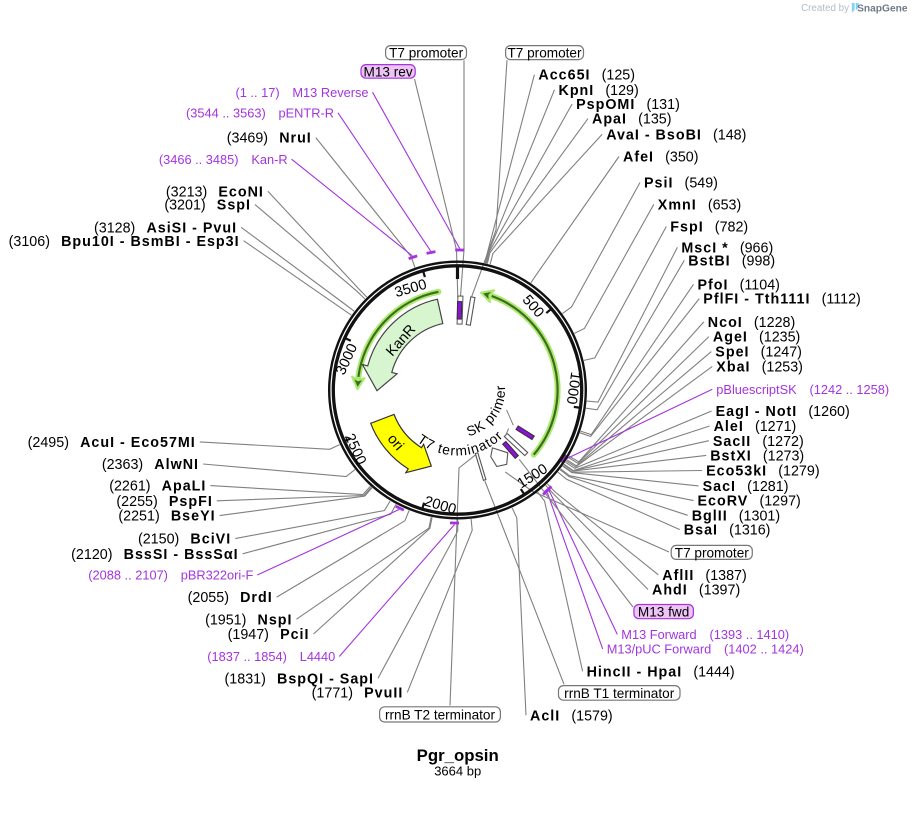 This screenshot has width=912, height=813. What do you see at coordinates (164, 502) in the screenshot?
I see `svg-text: (2255) PspFI` at bounding box center [164, 502].